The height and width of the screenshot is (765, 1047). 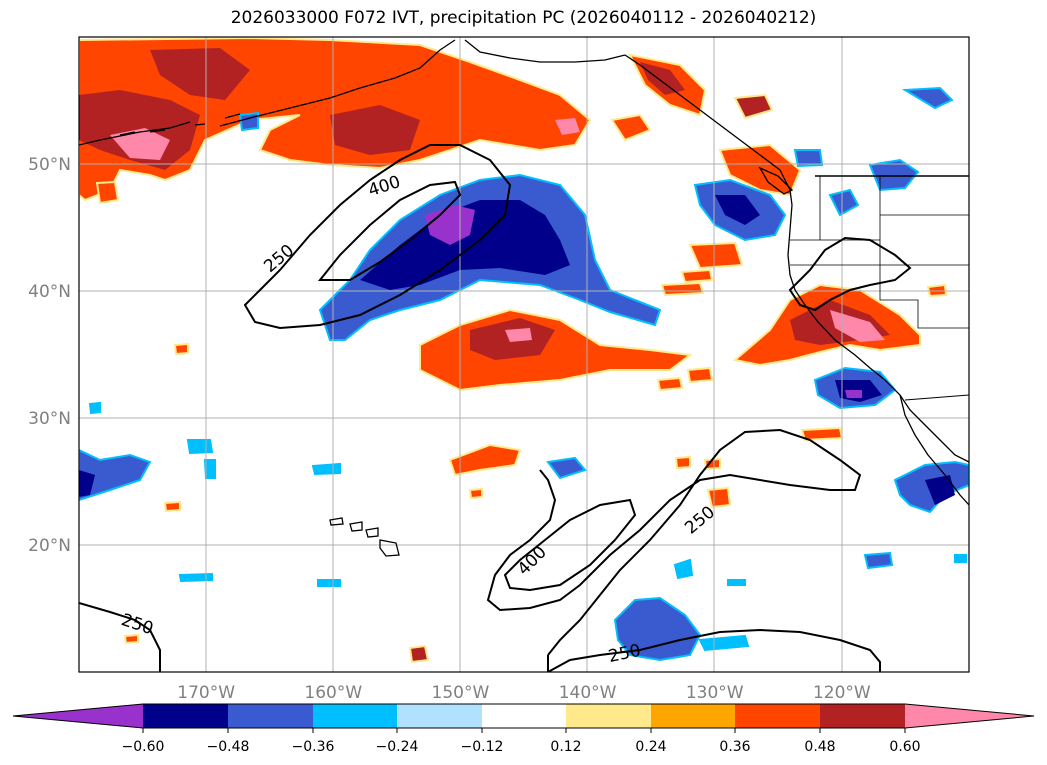 I want to click on lat-tick-label: 30°N, so click(x=49, y=419).